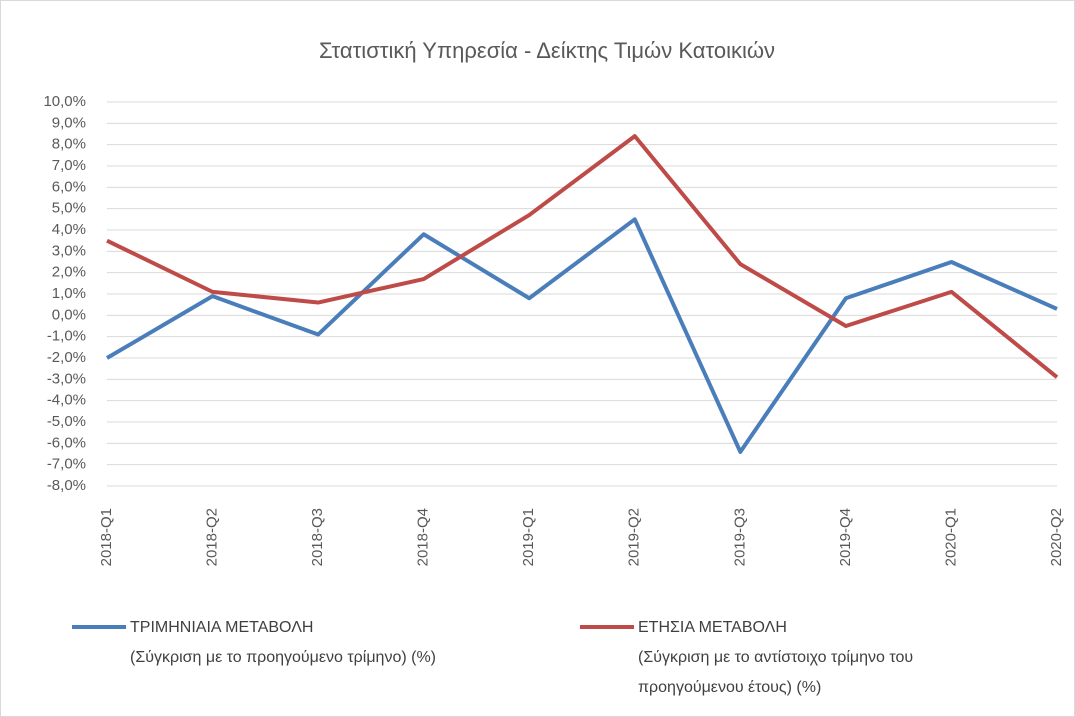  What do you see at coordinates (69, 186) in the screenshot?
I see `y-tick-label: 6,0%` at bounding box center [69, 186].